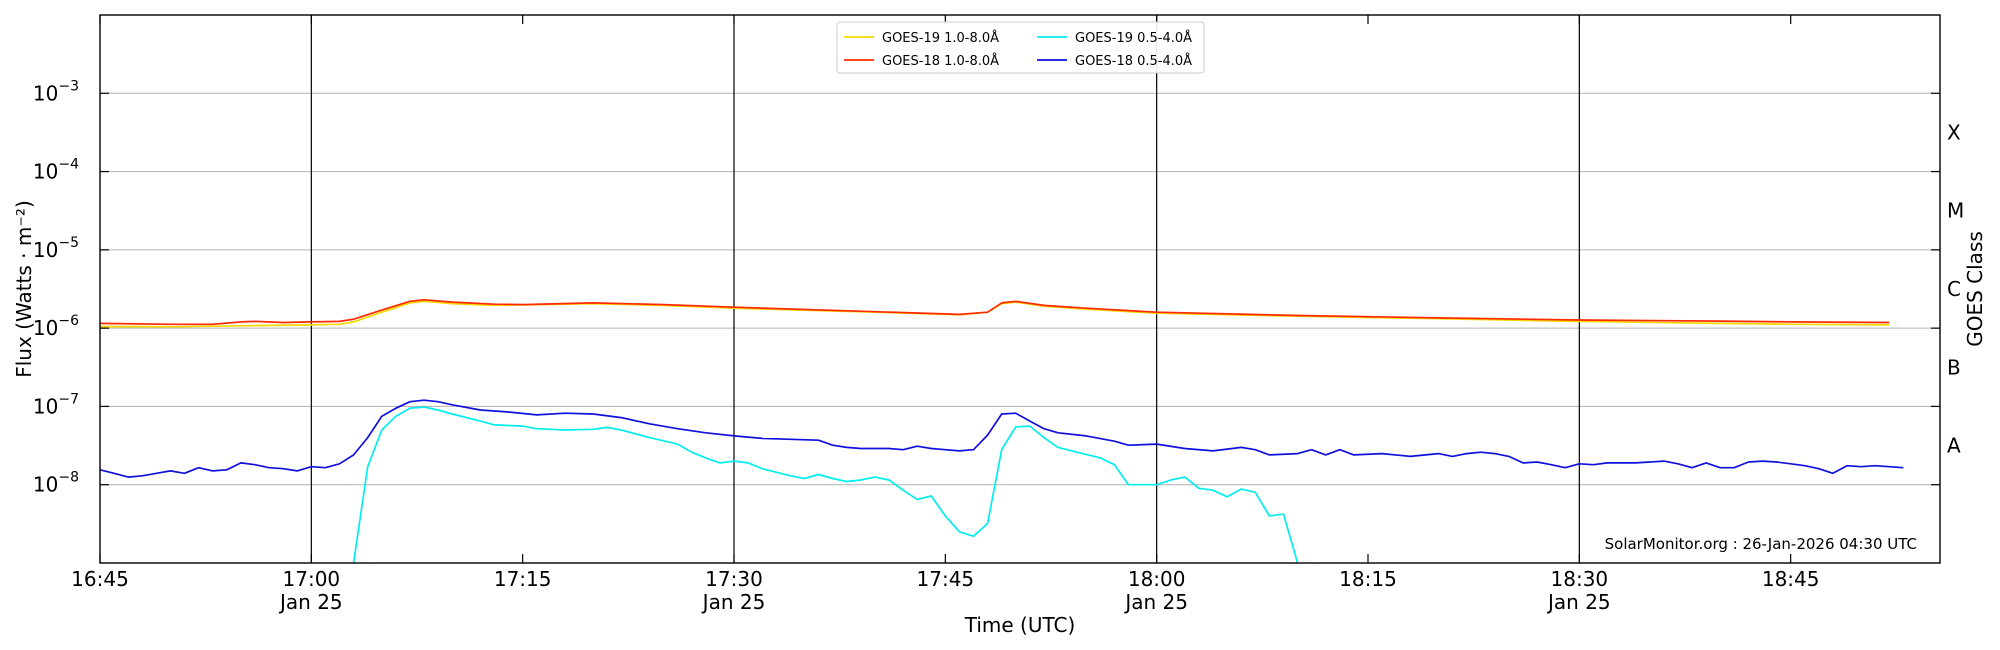  Describe the element at coordinates (1133, 61) in the screenshot. I see `legend-label: GOES-18 0.5-4.0Å` at that location.